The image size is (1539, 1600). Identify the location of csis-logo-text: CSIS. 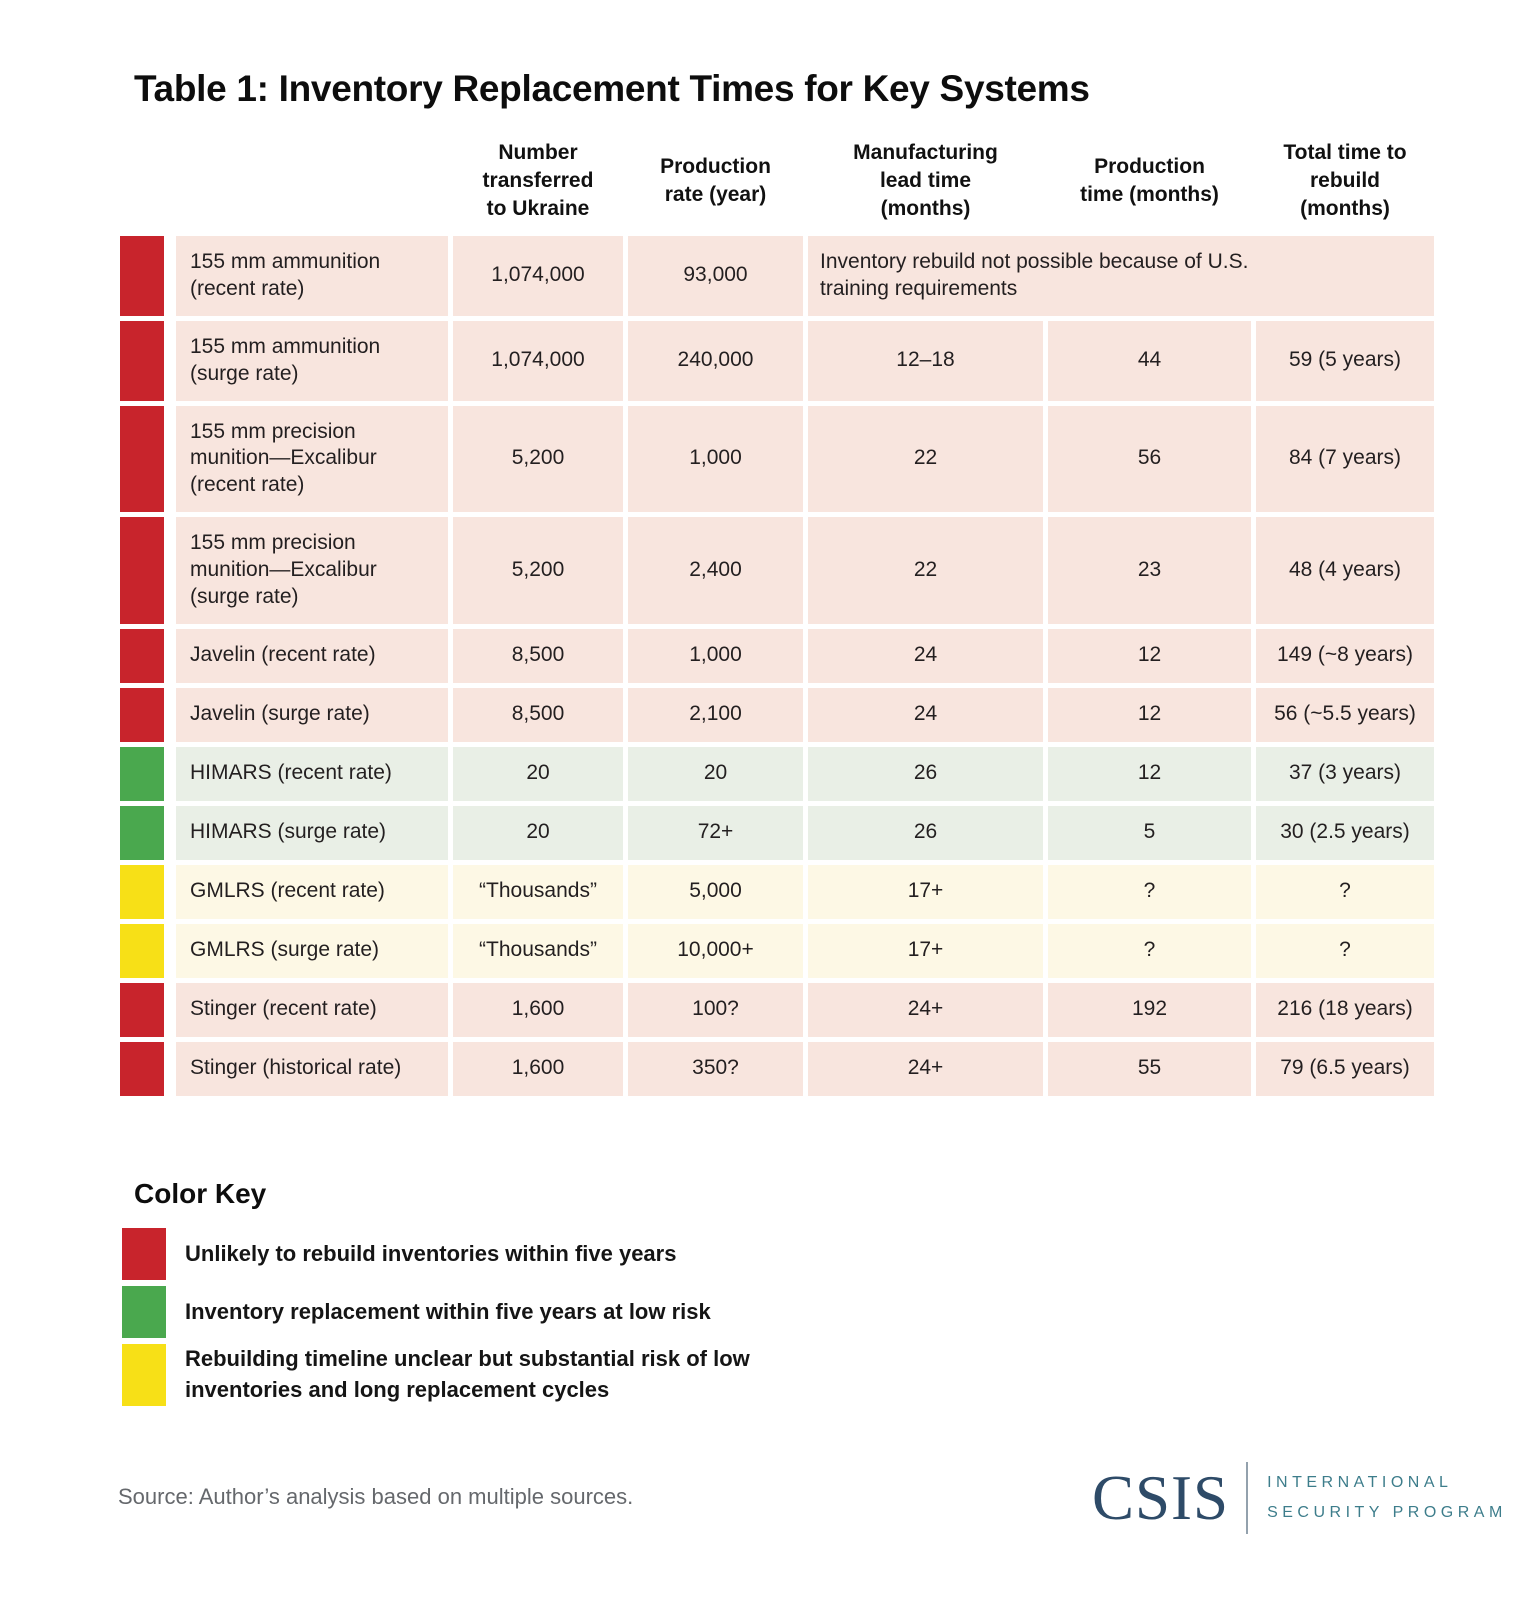
(1161, 1497).